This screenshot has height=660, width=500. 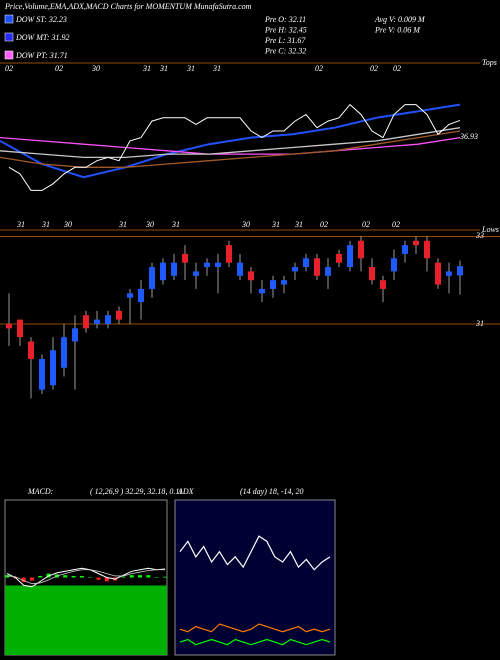 I want to click on info-text: Pre O: 32.11, so click(x=285, y=19).